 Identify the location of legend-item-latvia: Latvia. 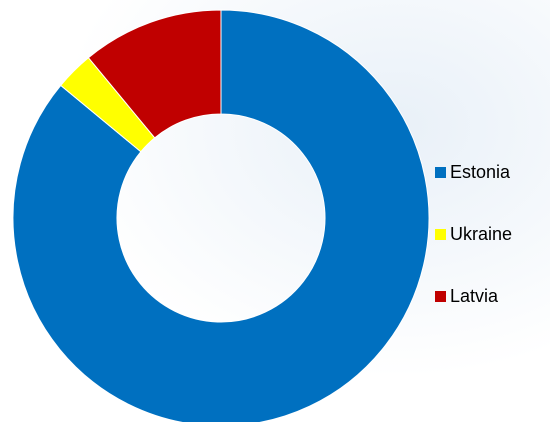
(473, 296).